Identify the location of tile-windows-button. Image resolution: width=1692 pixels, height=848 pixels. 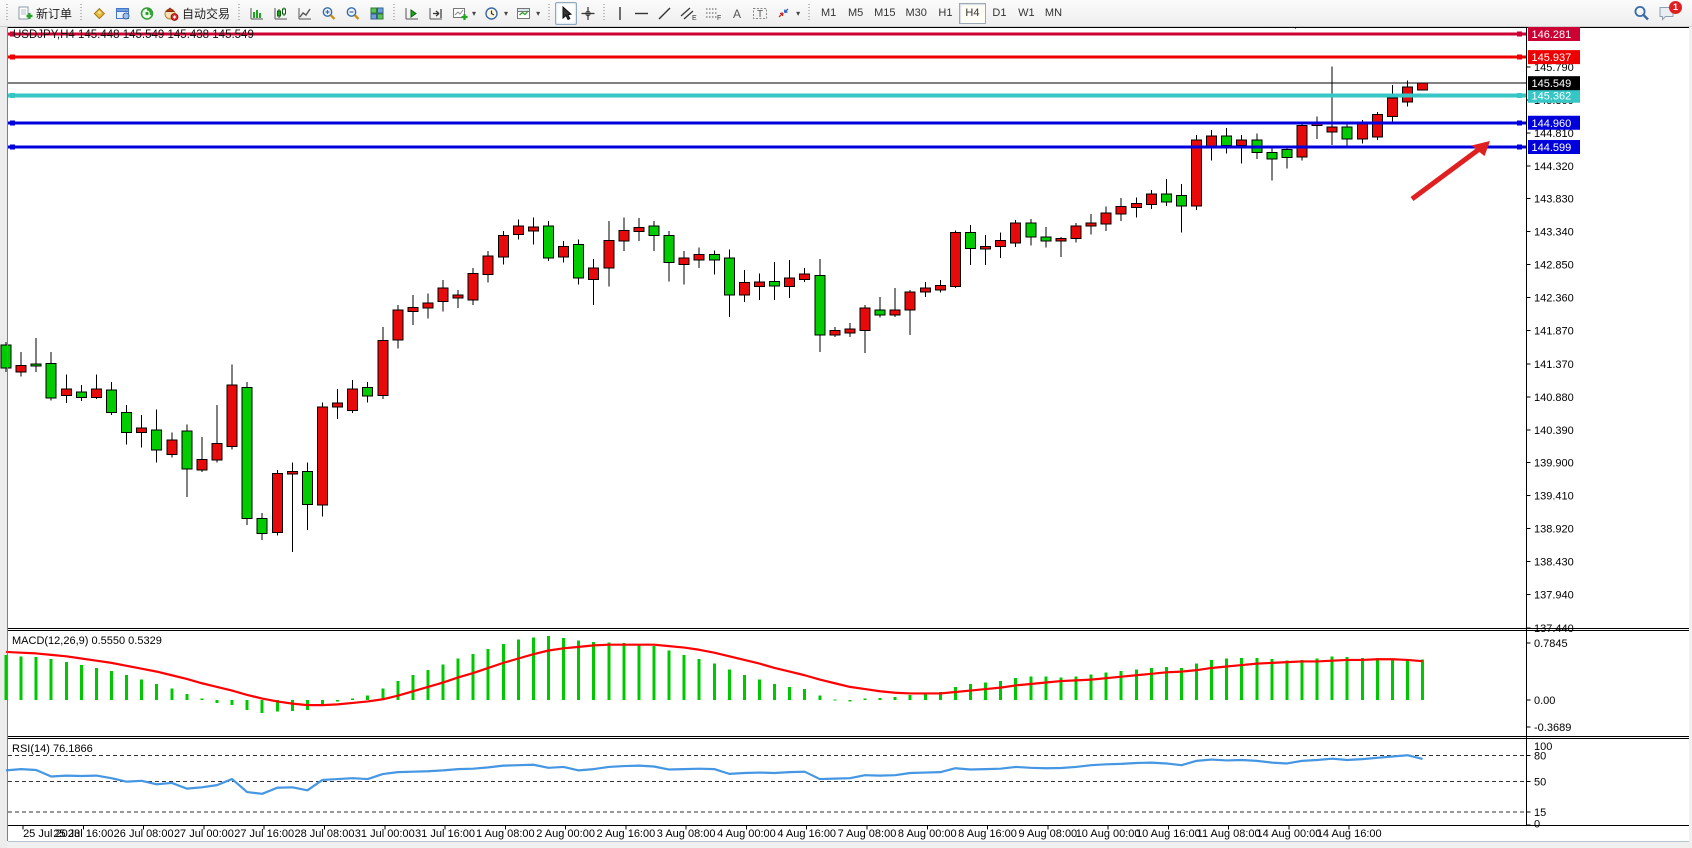
(377, 13).